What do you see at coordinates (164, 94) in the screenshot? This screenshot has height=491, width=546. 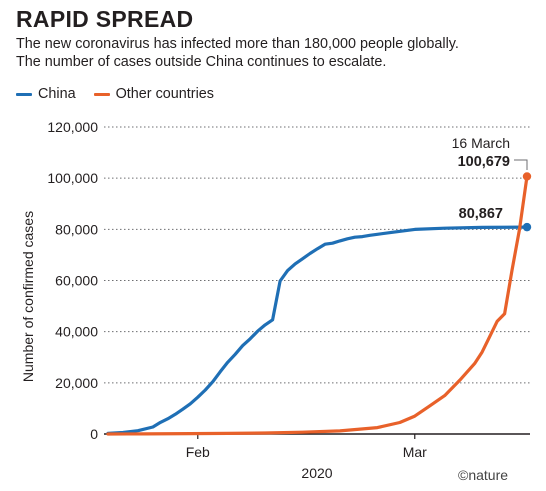 I see `legend-label-other: Other countries` at bounding box center [164, 94].